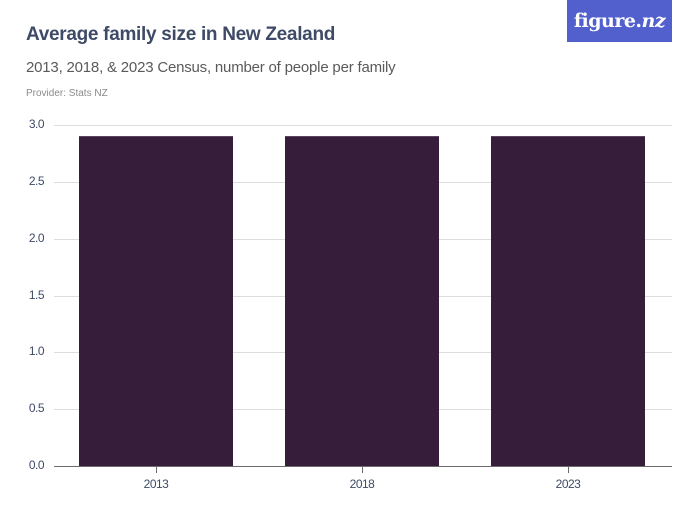 The height and width of the screenshot is (525, 700). Describe the element at coordinates (362, 484) in the screenshot. I see `x-tick-label: 2018` at that location.